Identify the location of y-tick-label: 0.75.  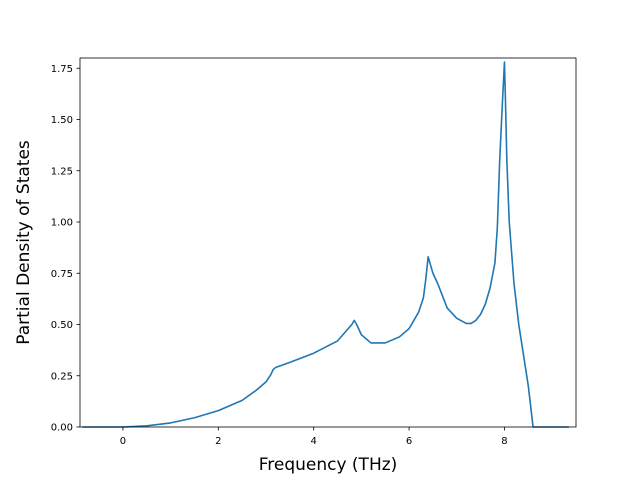
(62, 274).